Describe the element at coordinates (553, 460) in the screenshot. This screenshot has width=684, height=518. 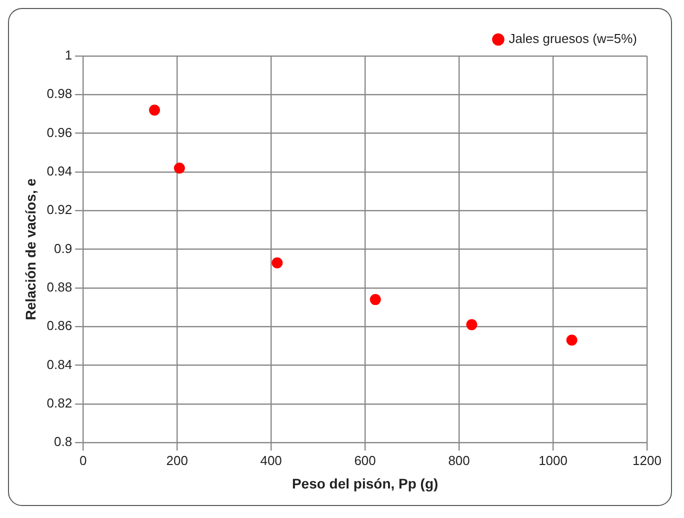
I see `x-tick-label: 1000` at that location.